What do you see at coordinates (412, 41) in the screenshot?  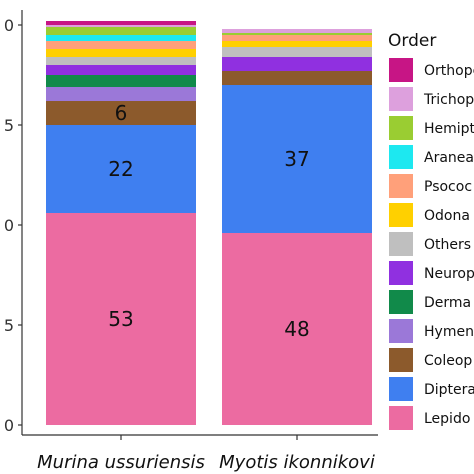 I see `legend-title: Order` at bounding box center [412, 41].